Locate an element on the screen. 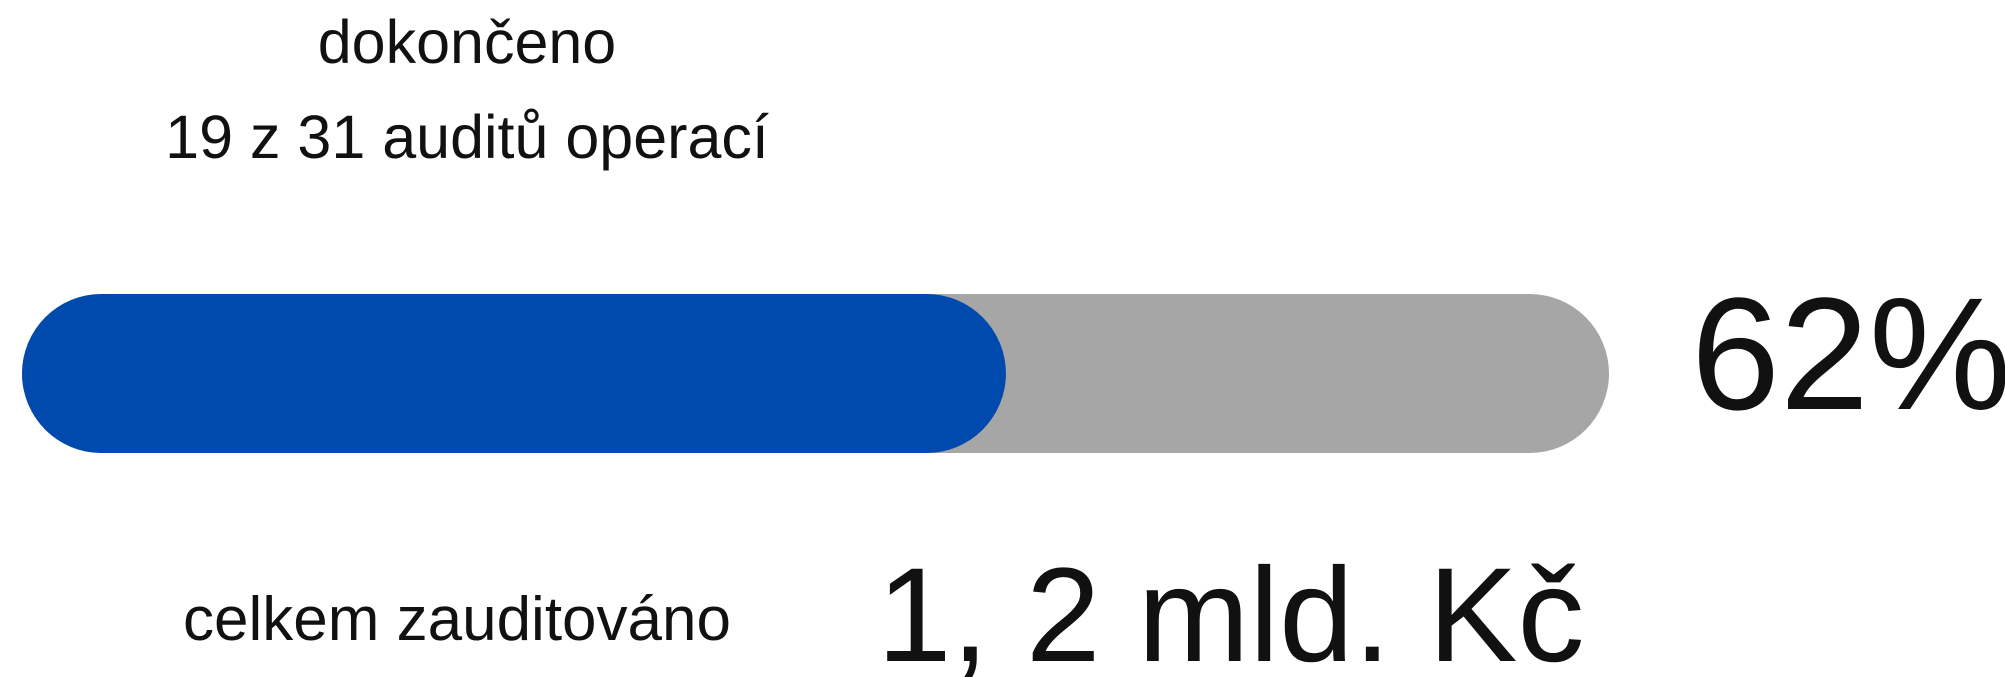  title: dokončeno is located at coordinates (467, 42).